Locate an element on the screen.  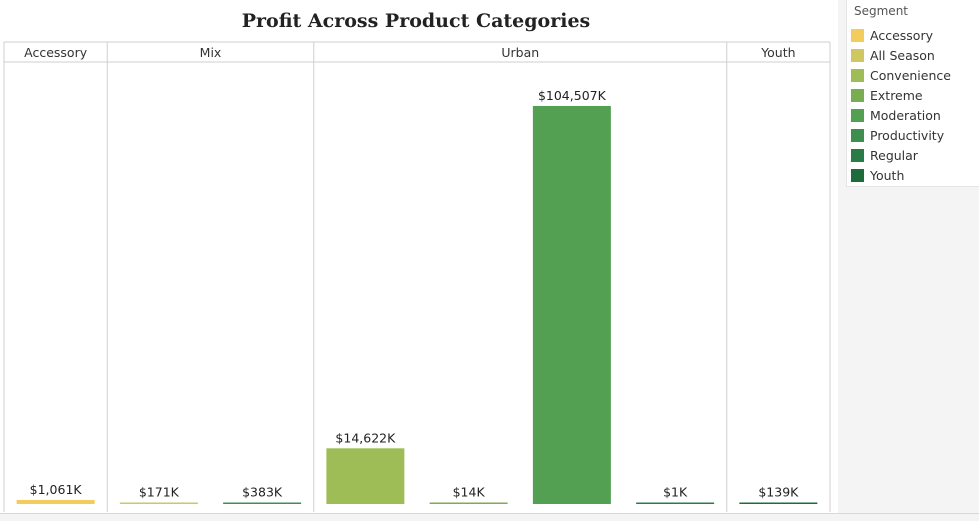
legend-item-moderation: Moderation is located at coordinates (896, 115).